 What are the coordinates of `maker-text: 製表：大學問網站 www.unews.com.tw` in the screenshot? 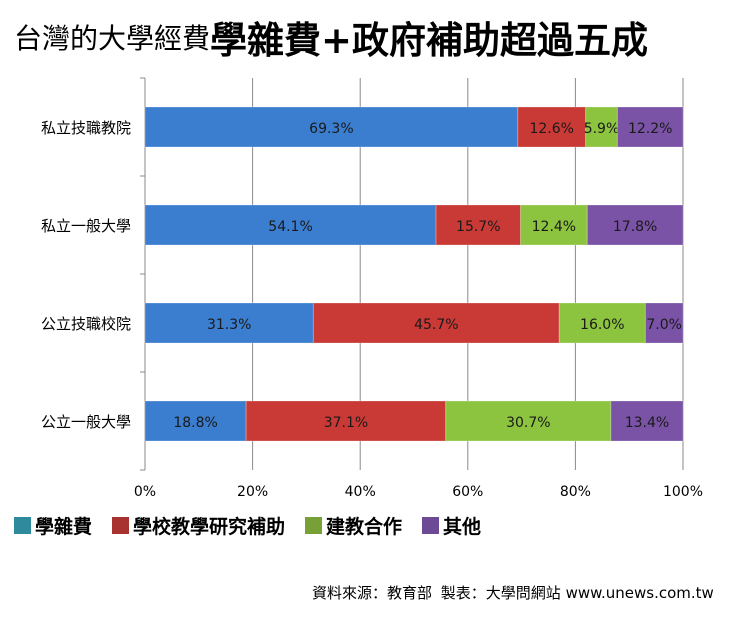 It's located at (577, 593).